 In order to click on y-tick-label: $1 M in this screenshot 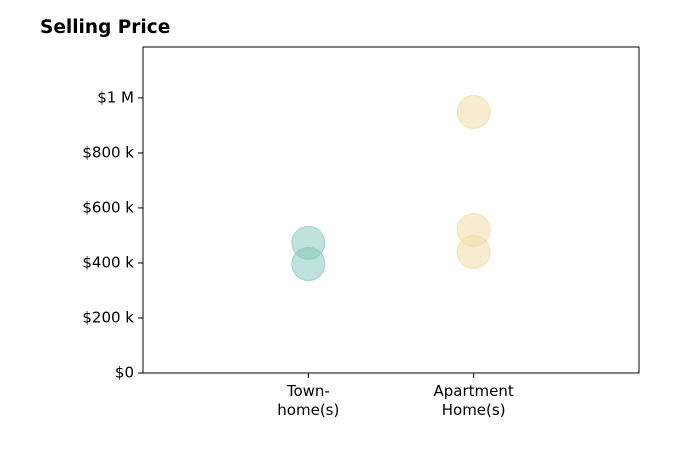, I will do `click(115, 97)`.